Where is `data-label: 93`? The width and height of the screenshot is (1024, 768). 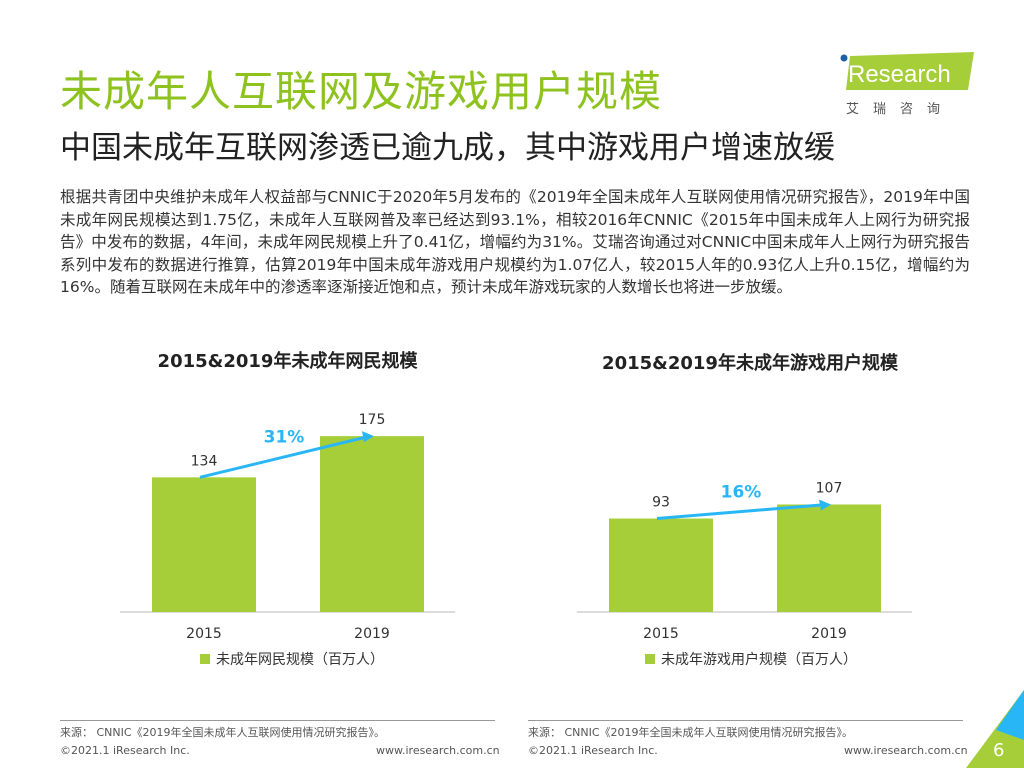
data-label: 93 is located at coordinates (661, 503).